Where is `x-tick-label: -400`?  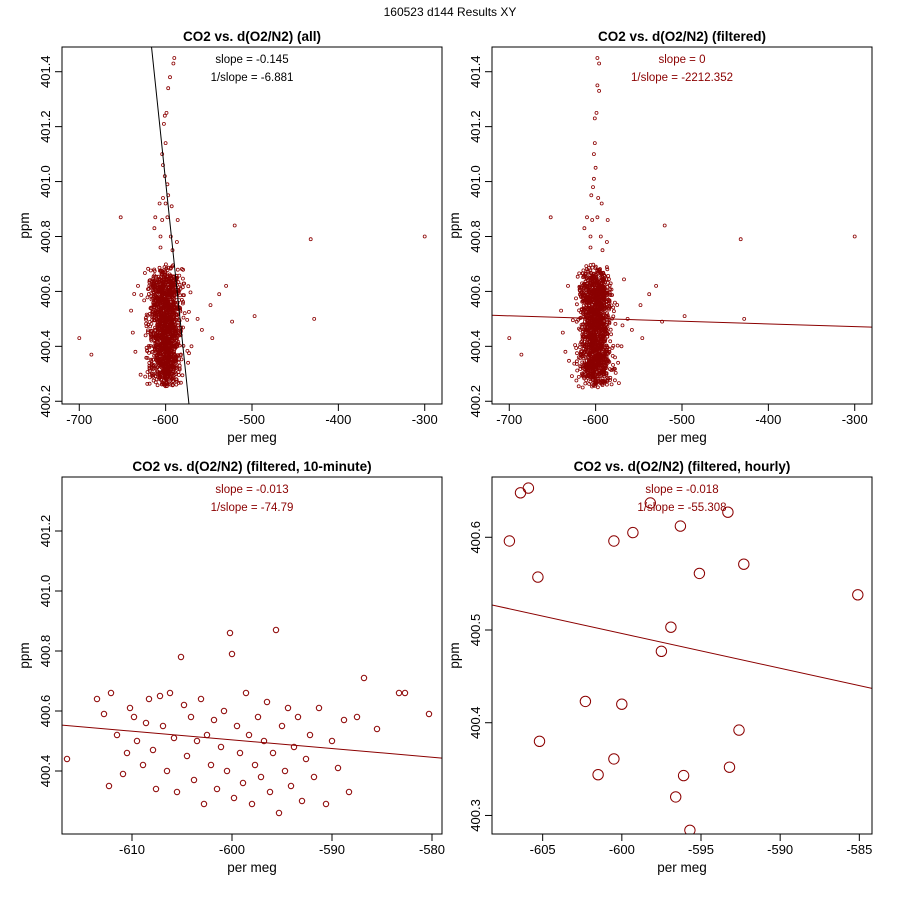
x-tick-label: -400 is located at coordinates (338, 419).